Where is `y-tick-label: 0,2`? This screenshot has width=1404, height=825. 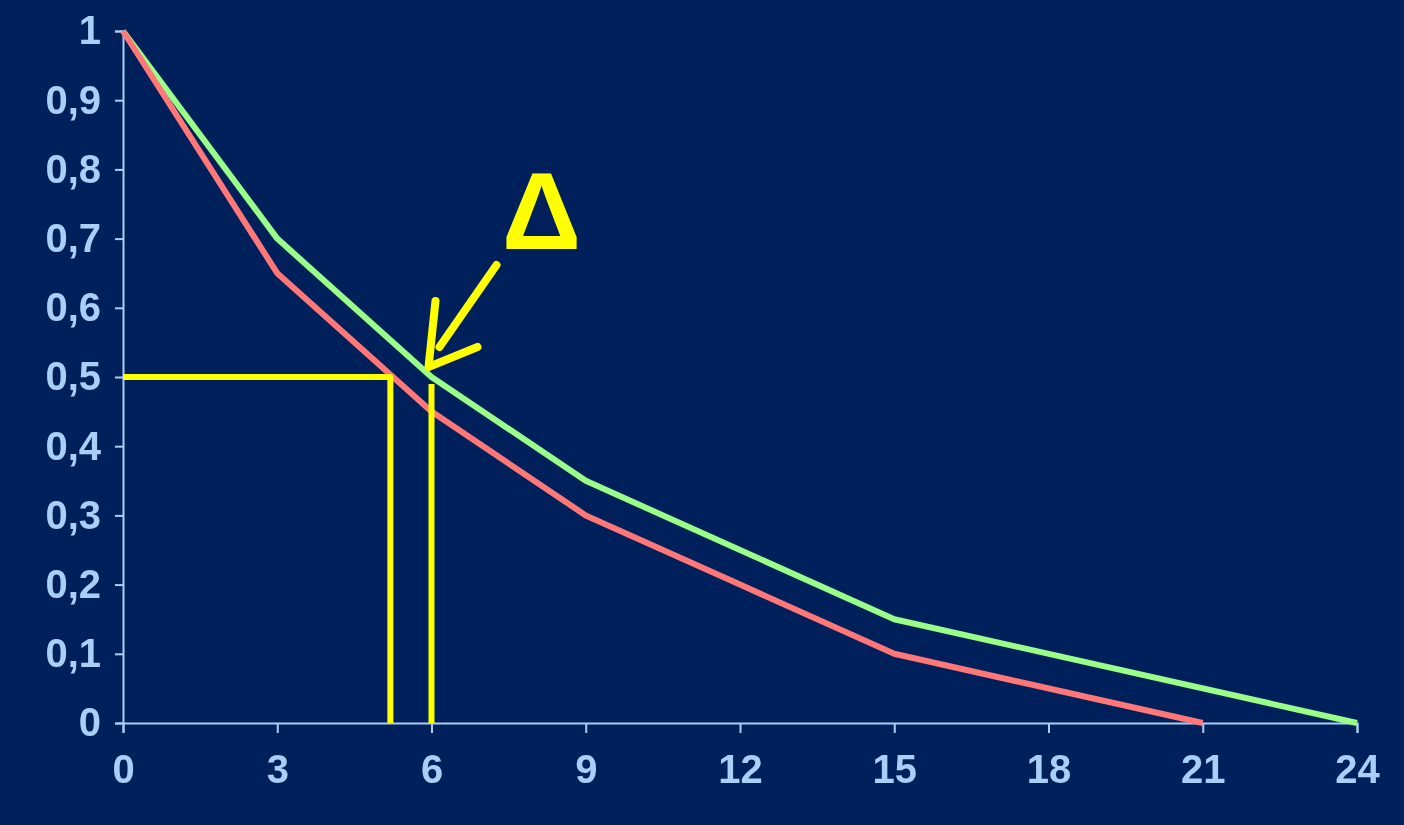 y-tick-label: 0,2 is located at coordinates (73, 583).